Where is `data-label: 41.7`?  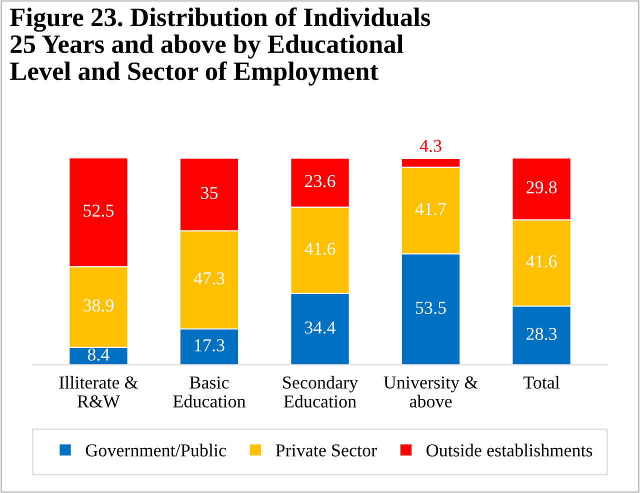 data-label: 41.7 is located at coordinates (430, 209).